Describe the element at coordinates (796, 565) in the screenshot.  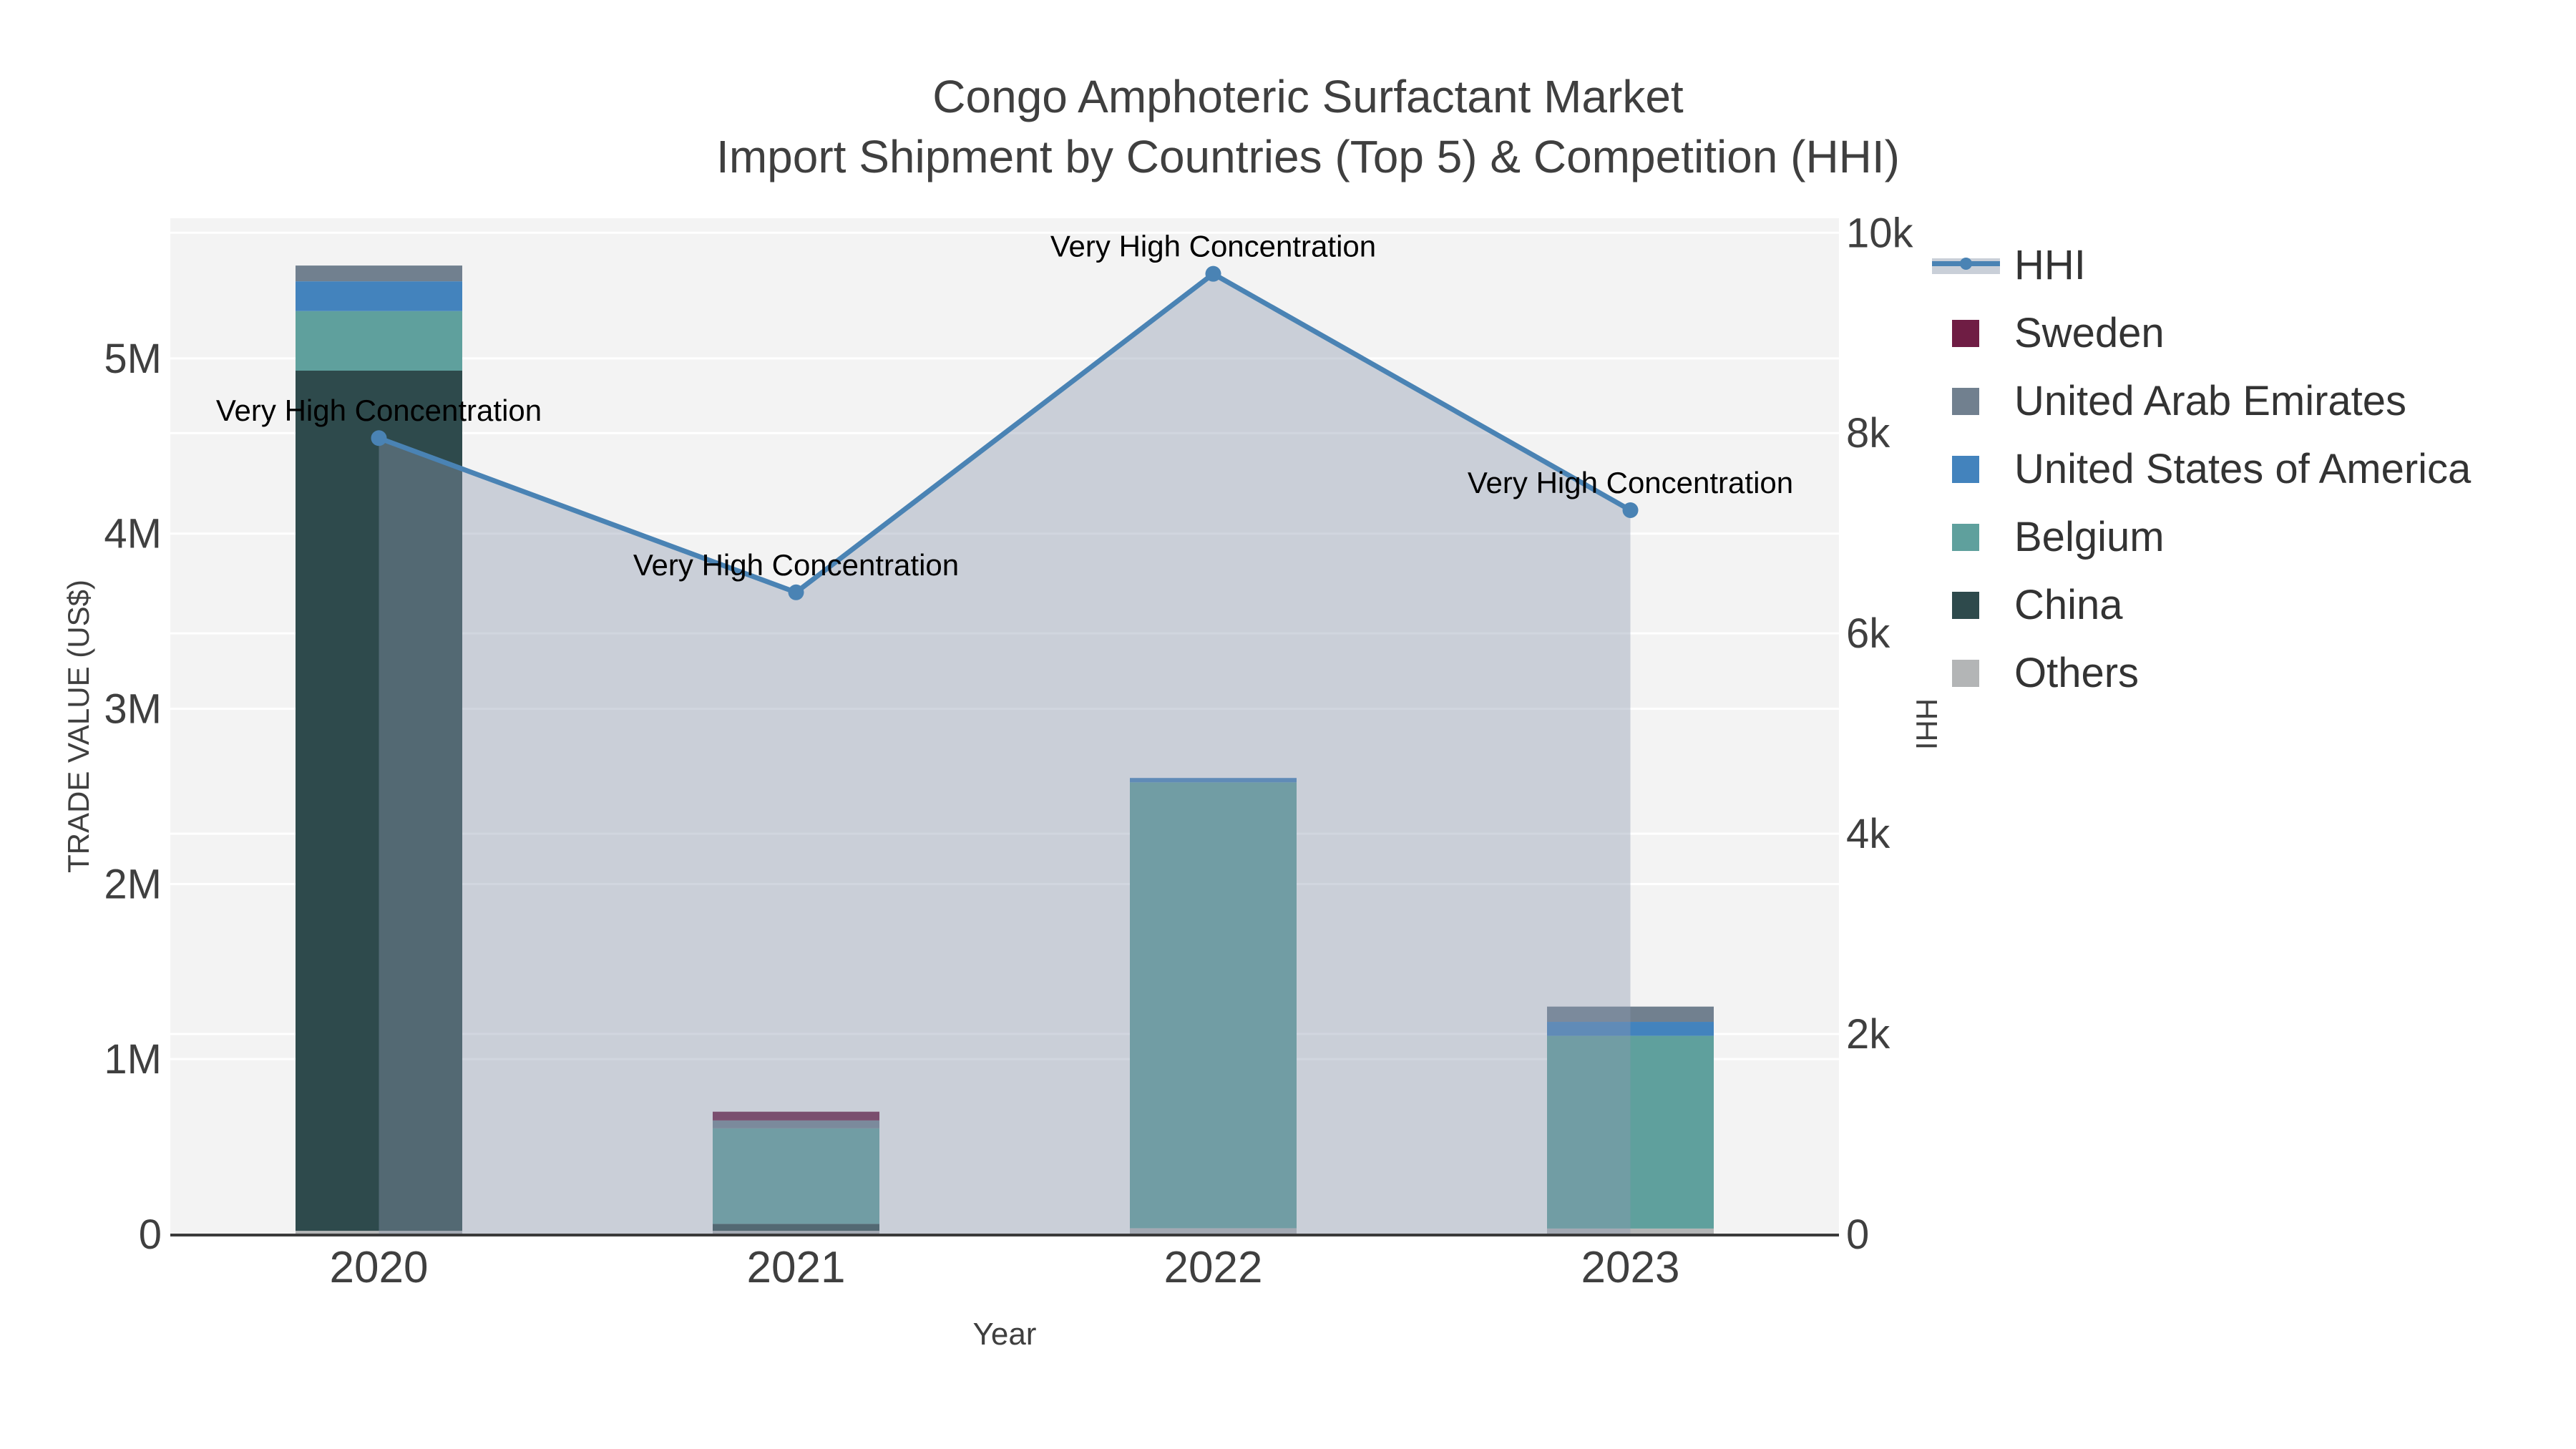
I see `annotation-2021: Very High Concentration` at that location.